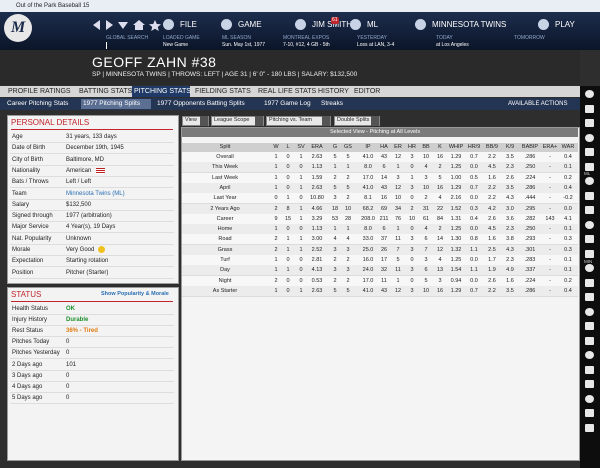  What do you see at coordinates (332, 24) in the screenshot?
I see `menu-item: JIM SMITH` at bounding box center [332, 24].